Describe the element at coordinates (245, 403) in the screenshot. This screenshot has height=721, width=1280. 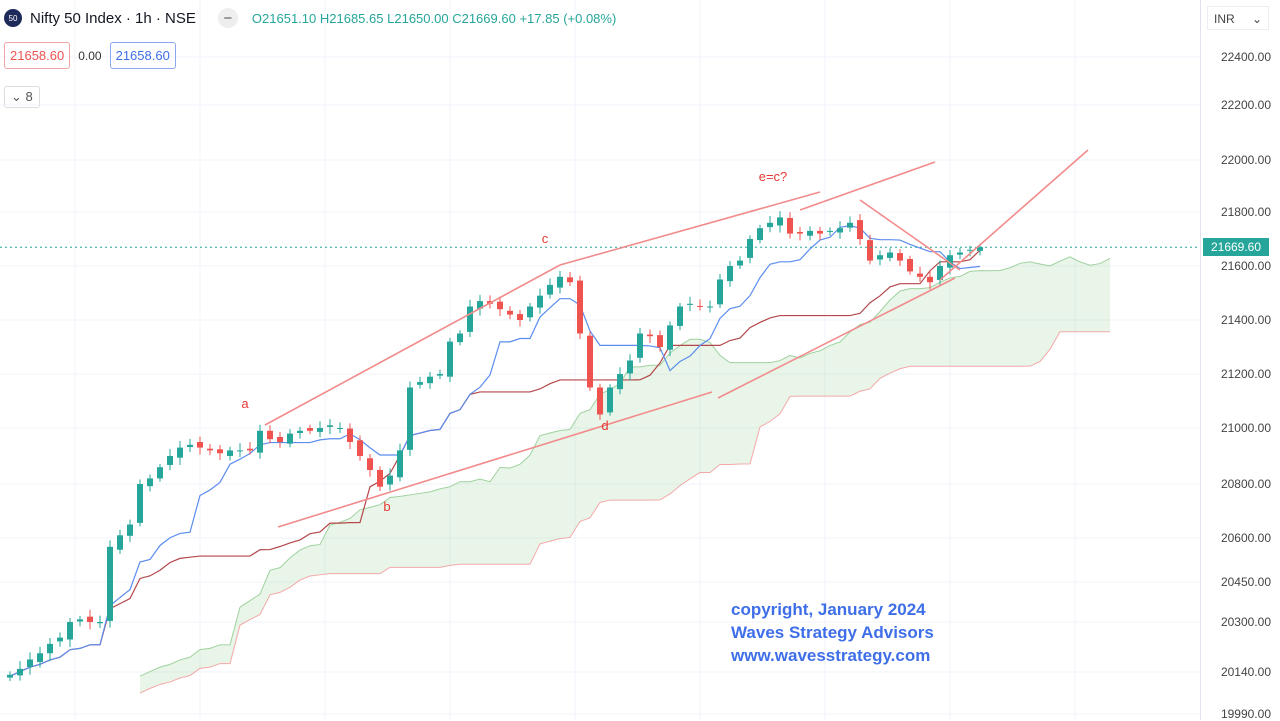
I see `wave-label: a` at that location.